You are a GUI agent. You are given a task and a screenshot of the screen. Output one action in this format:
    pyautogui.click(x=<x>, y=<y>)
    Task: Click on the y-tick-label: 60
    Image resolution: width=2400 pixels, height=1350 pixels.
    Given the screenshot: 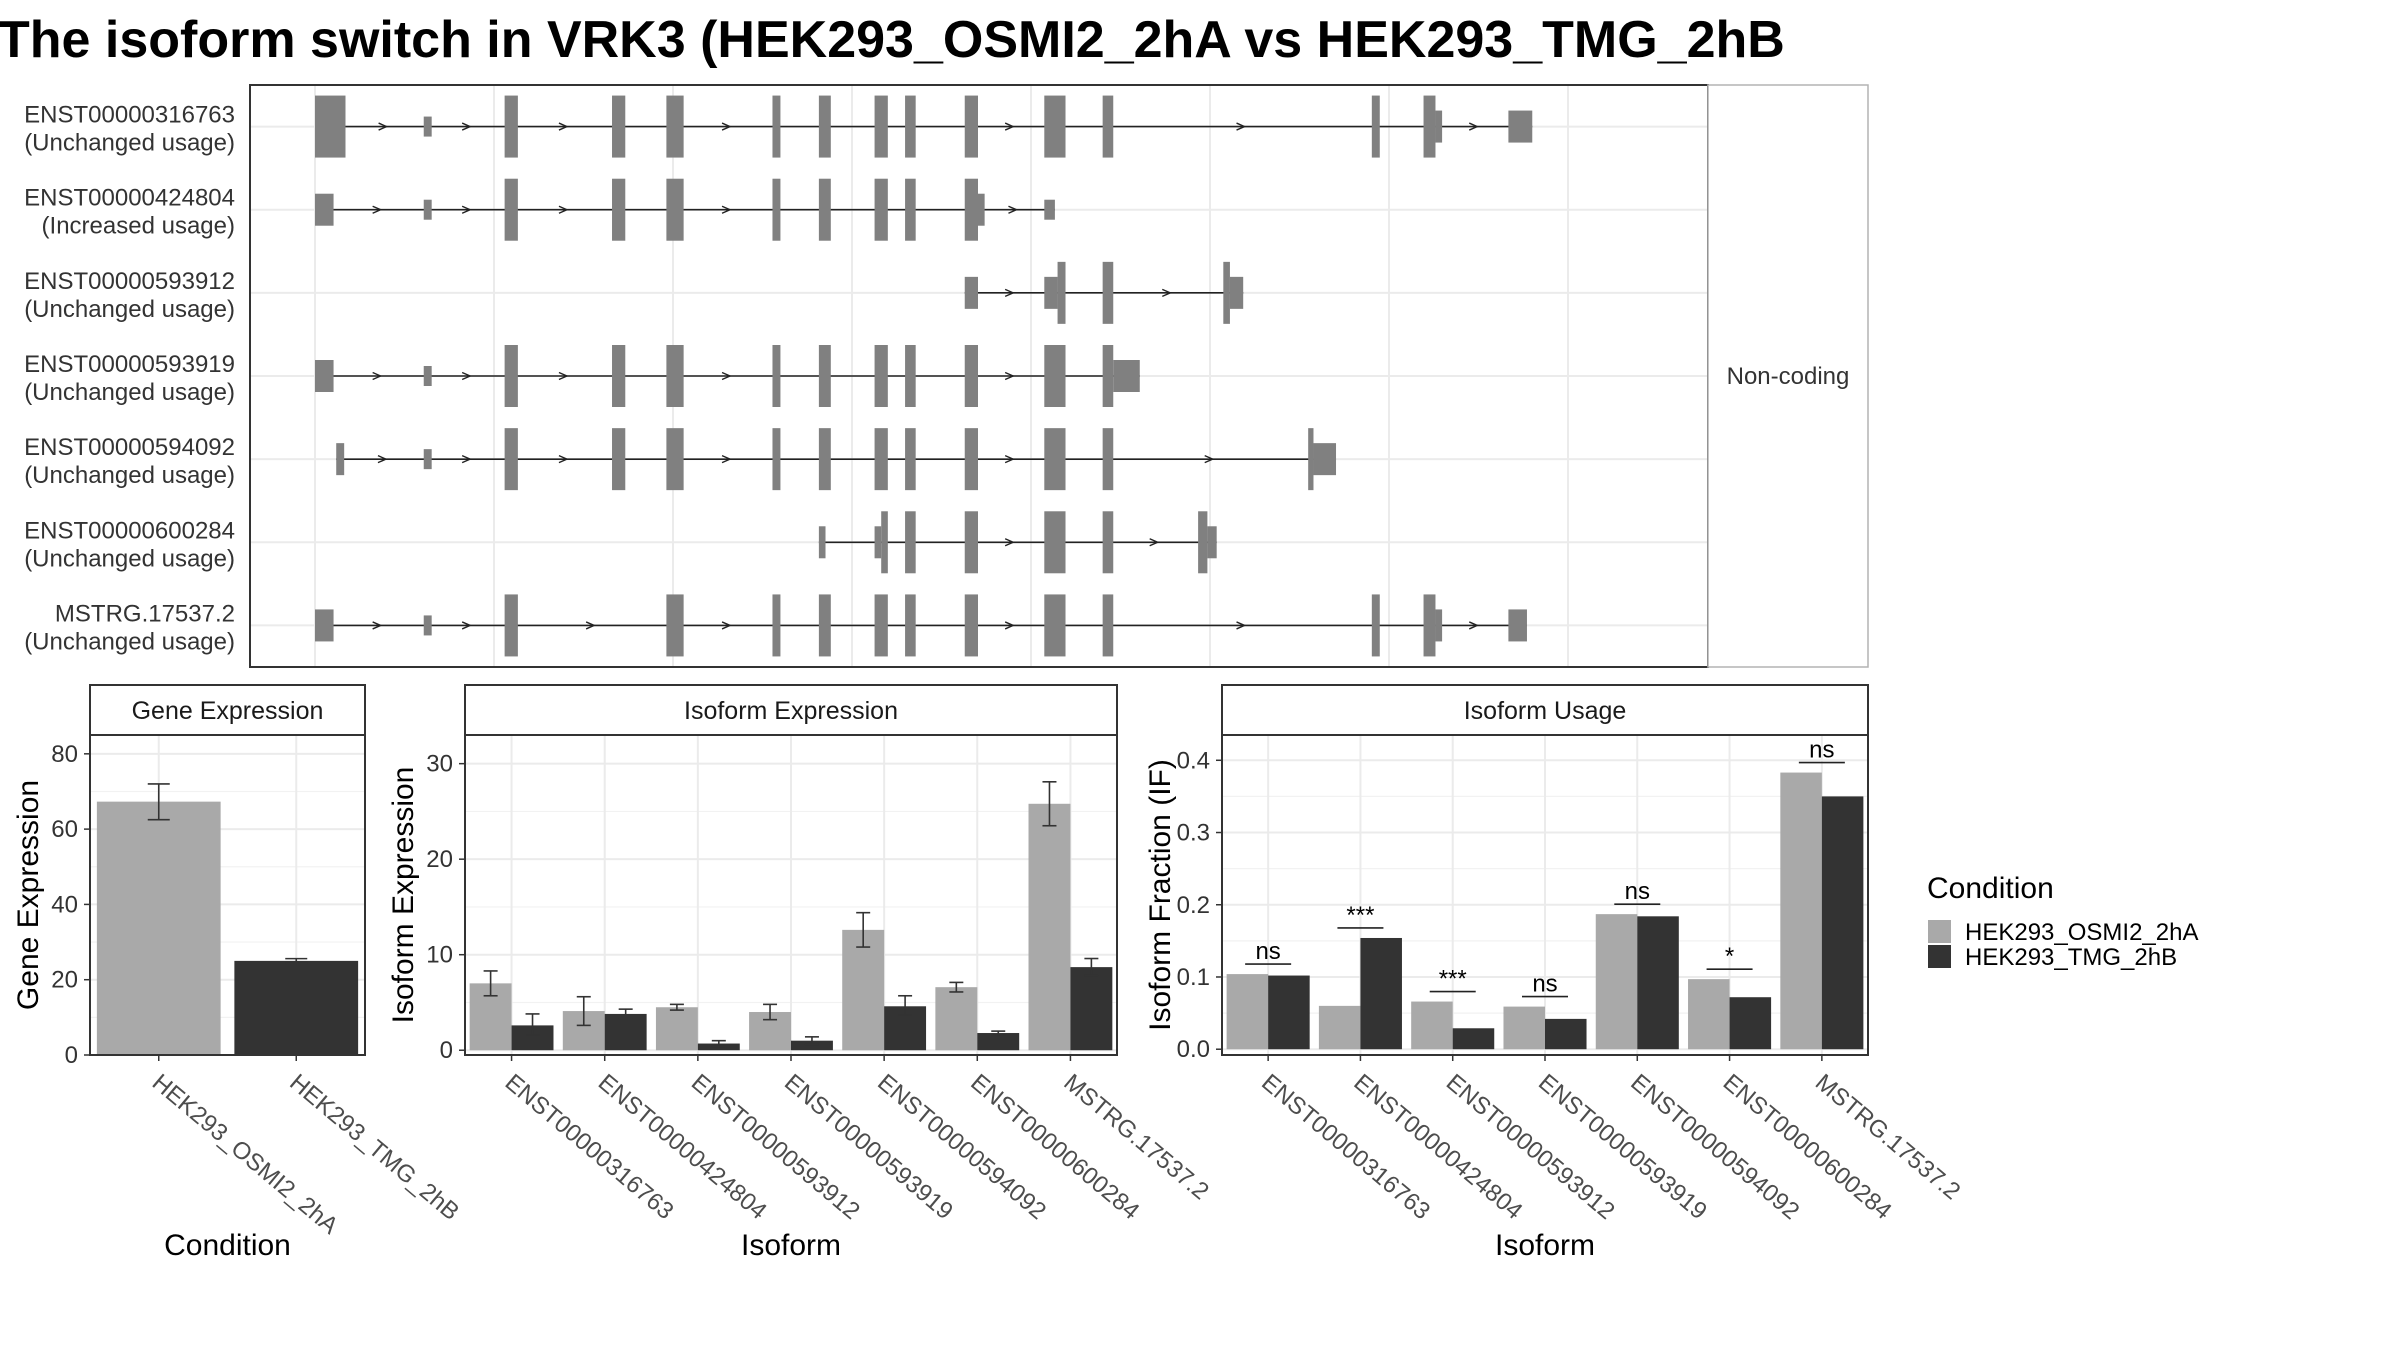 What is the action you would take?
    pyautogui.click(x=64, y=829)
    